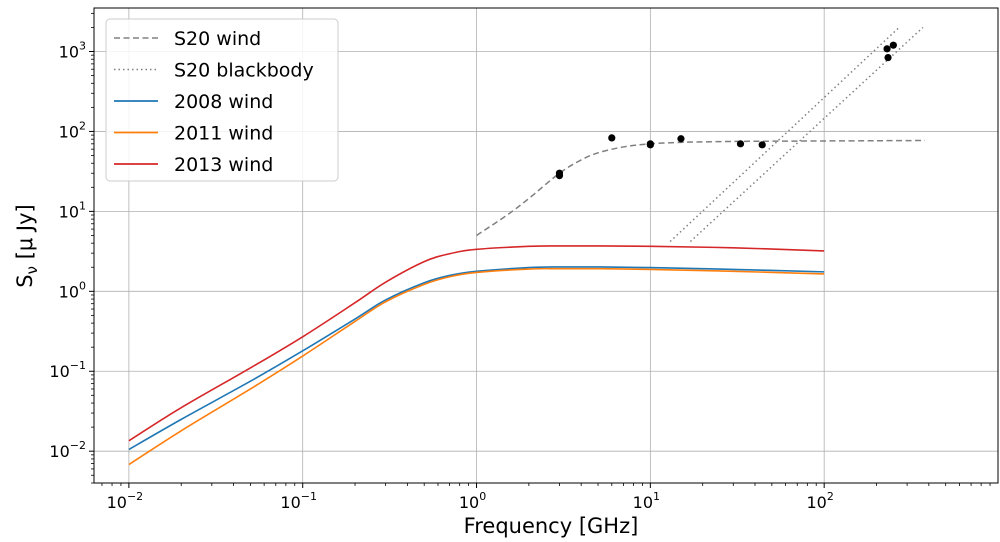 This screenshot has height=542, width=1000. Describe the element at coordinates (72, 290) in the screenshot. I see `y-tick-label: 10⁰` at that location.